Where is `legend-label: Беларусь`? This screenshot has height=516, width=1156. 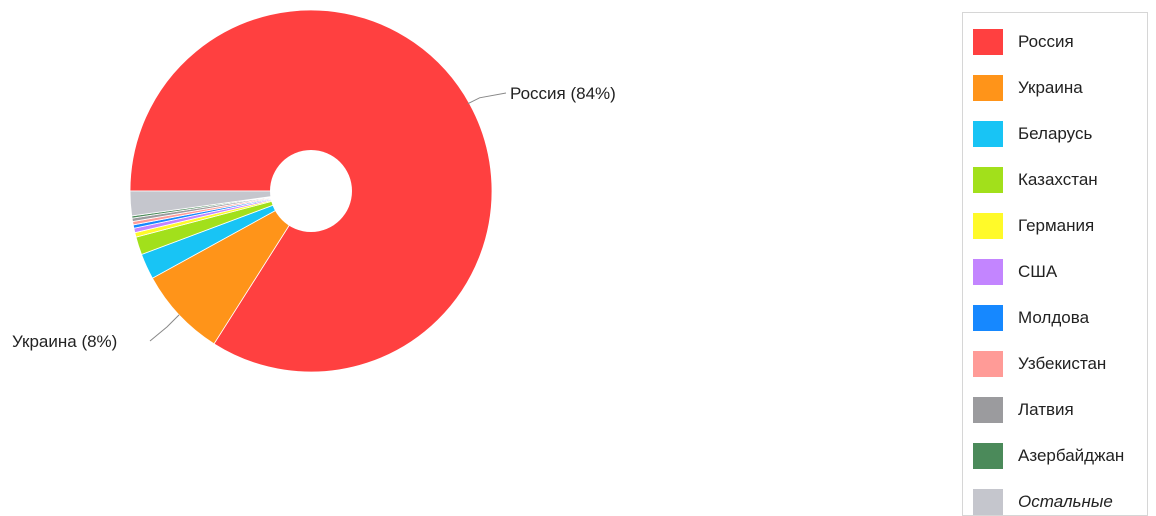 legend-label: Беларусь is located at coordinates (1055, 133).